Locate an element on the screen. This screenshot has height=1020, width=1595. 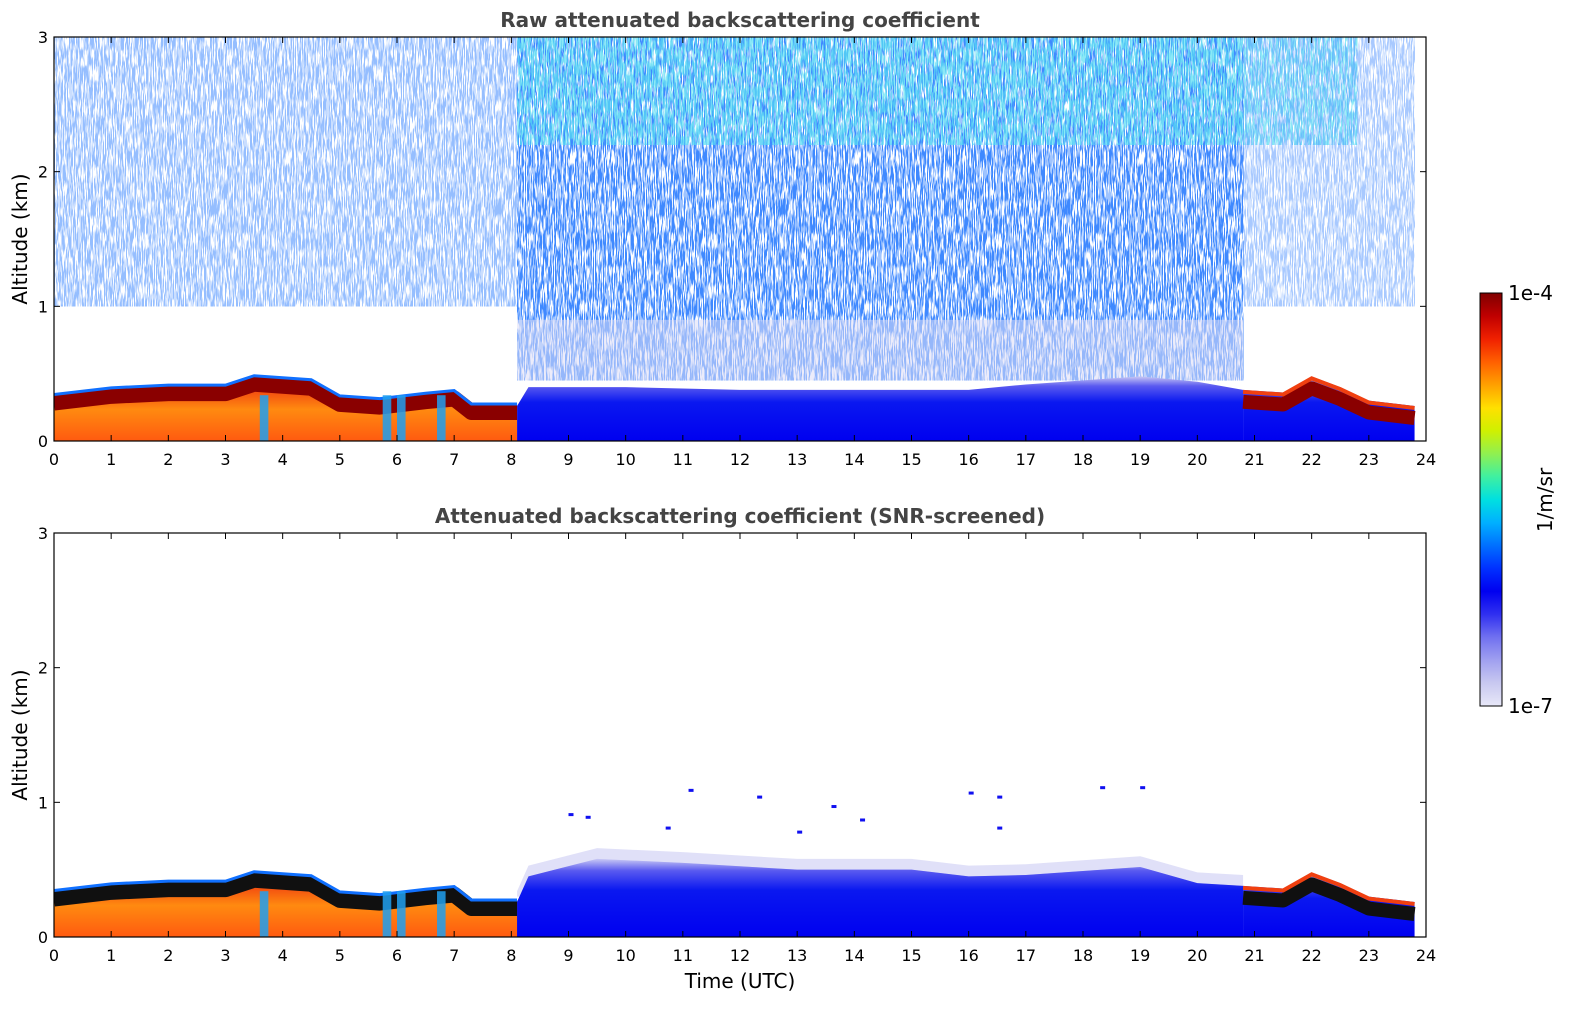
noise-region-left is located at coordinates (286, 172).